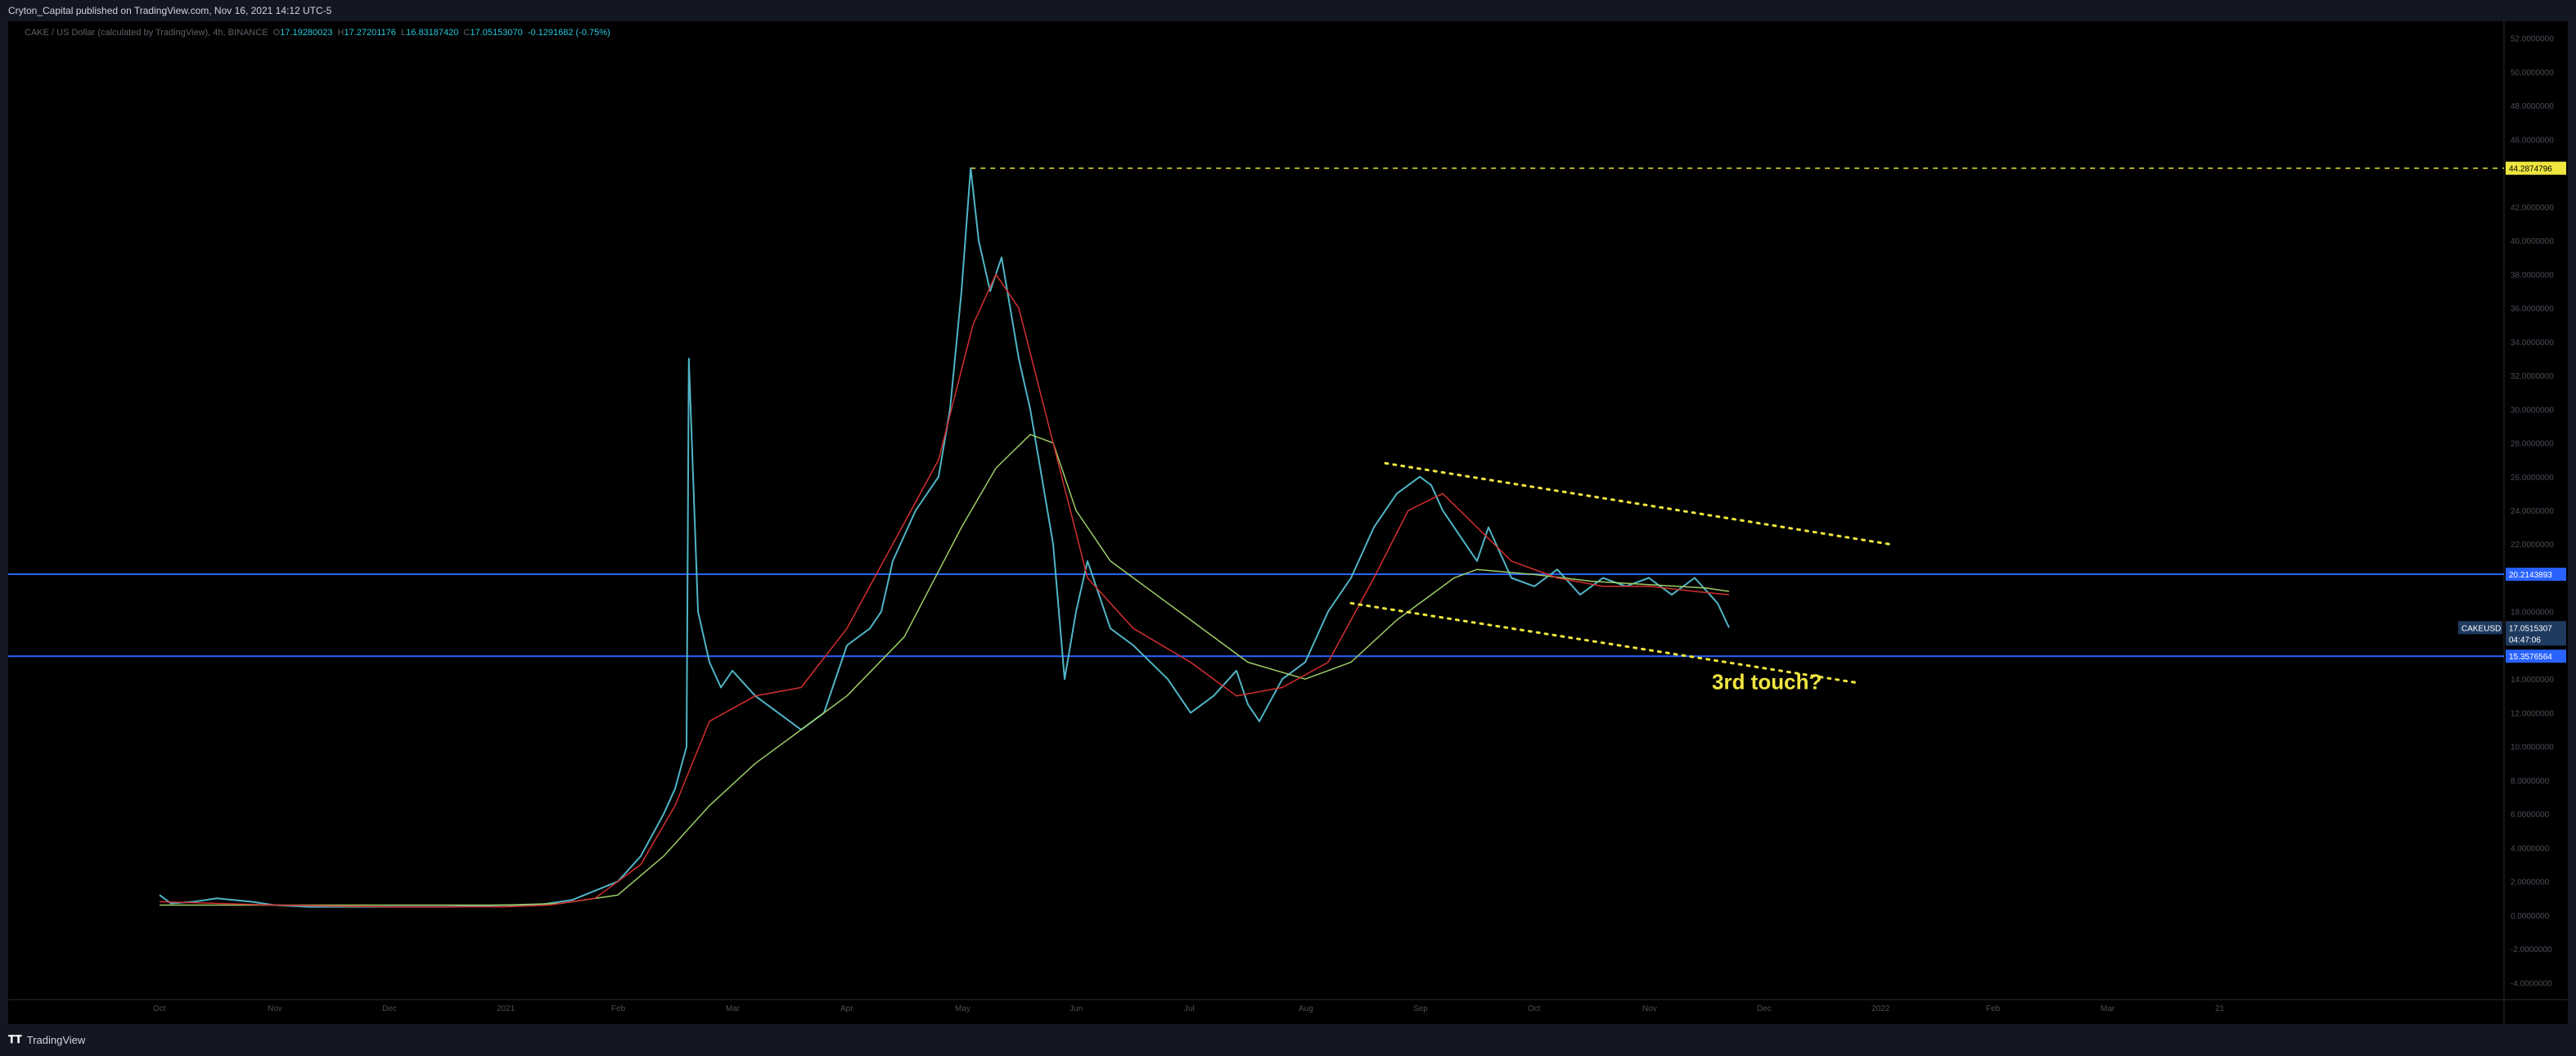  Describe the element at coordinates (2532, 546) in the screenshot. I see `y-tick-label: 22.0000000` at that location.